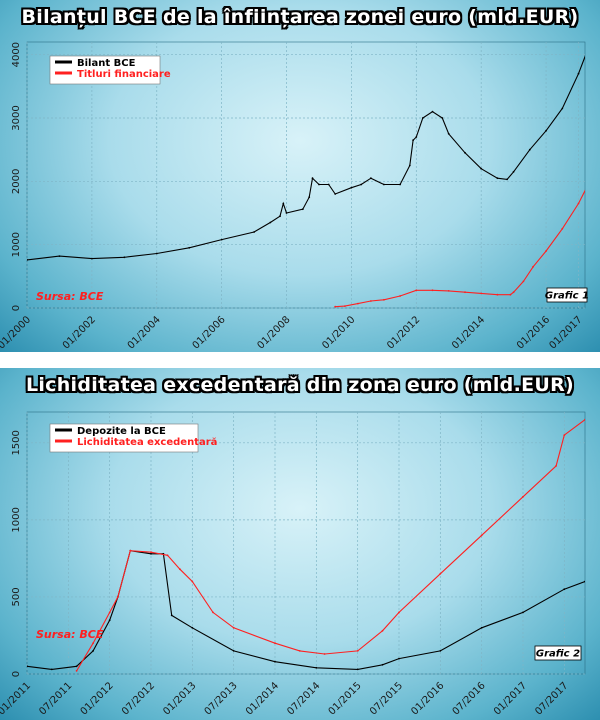  Describe the element at coordinates (510, 698) in the screenshot. I see `x-tick-label-1-12: 01/2017` at that location.